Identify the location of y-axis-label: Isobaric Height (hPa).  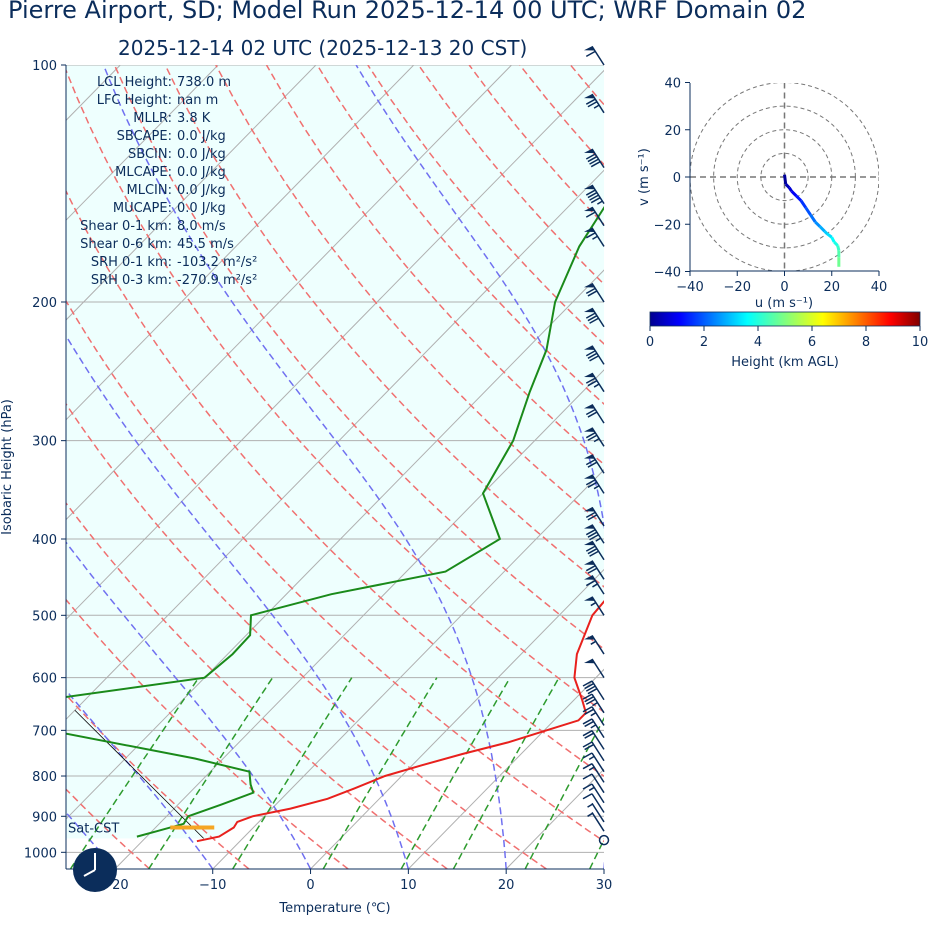
(7, 467).